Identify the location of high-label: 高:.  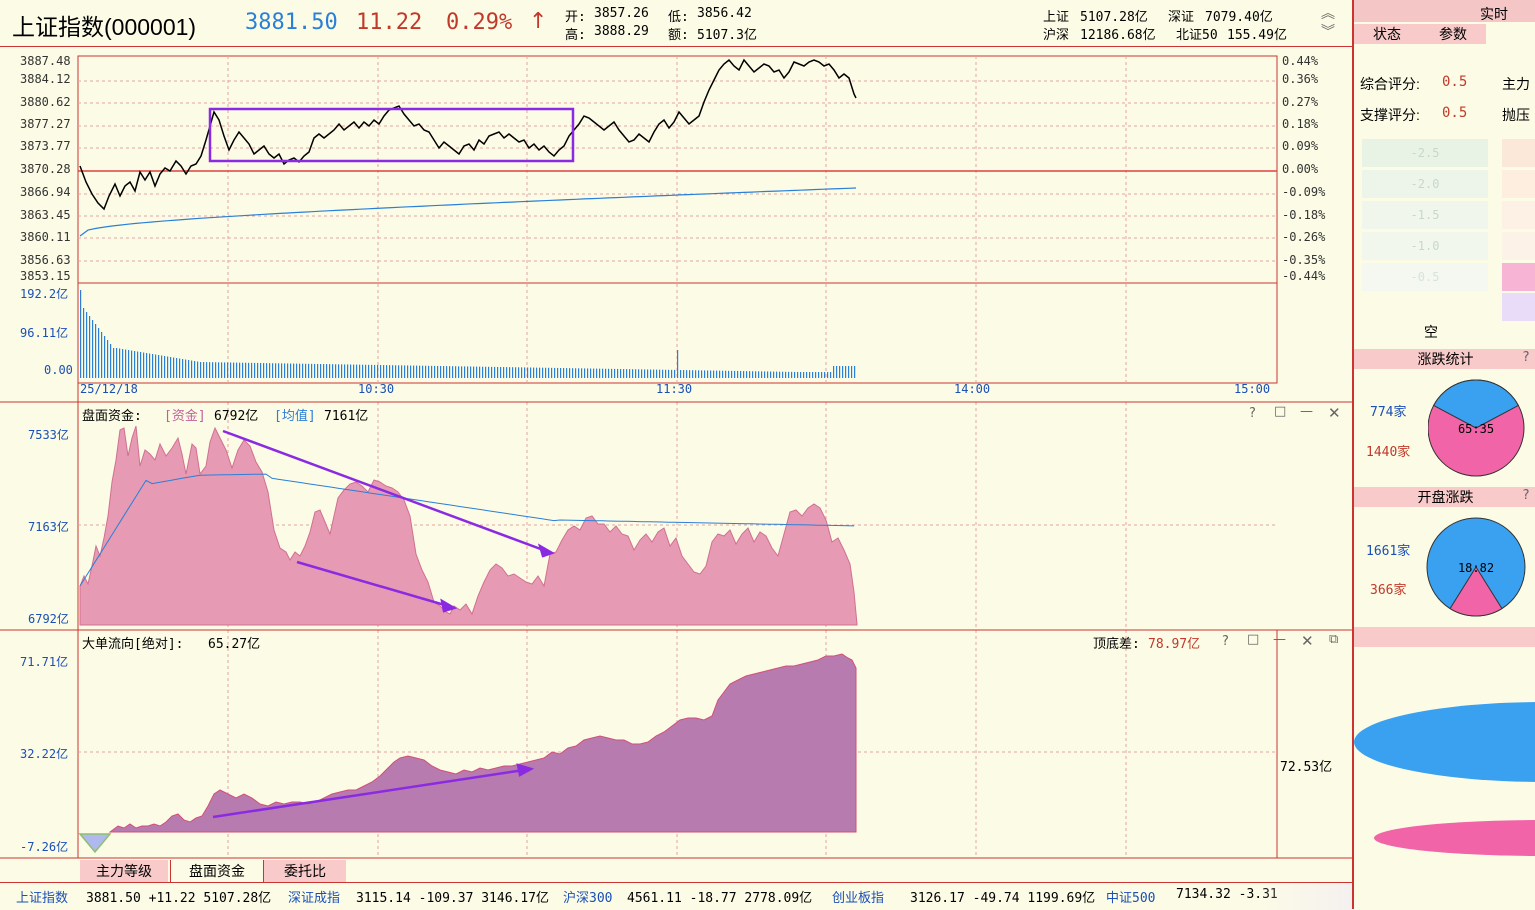
(575, 35).